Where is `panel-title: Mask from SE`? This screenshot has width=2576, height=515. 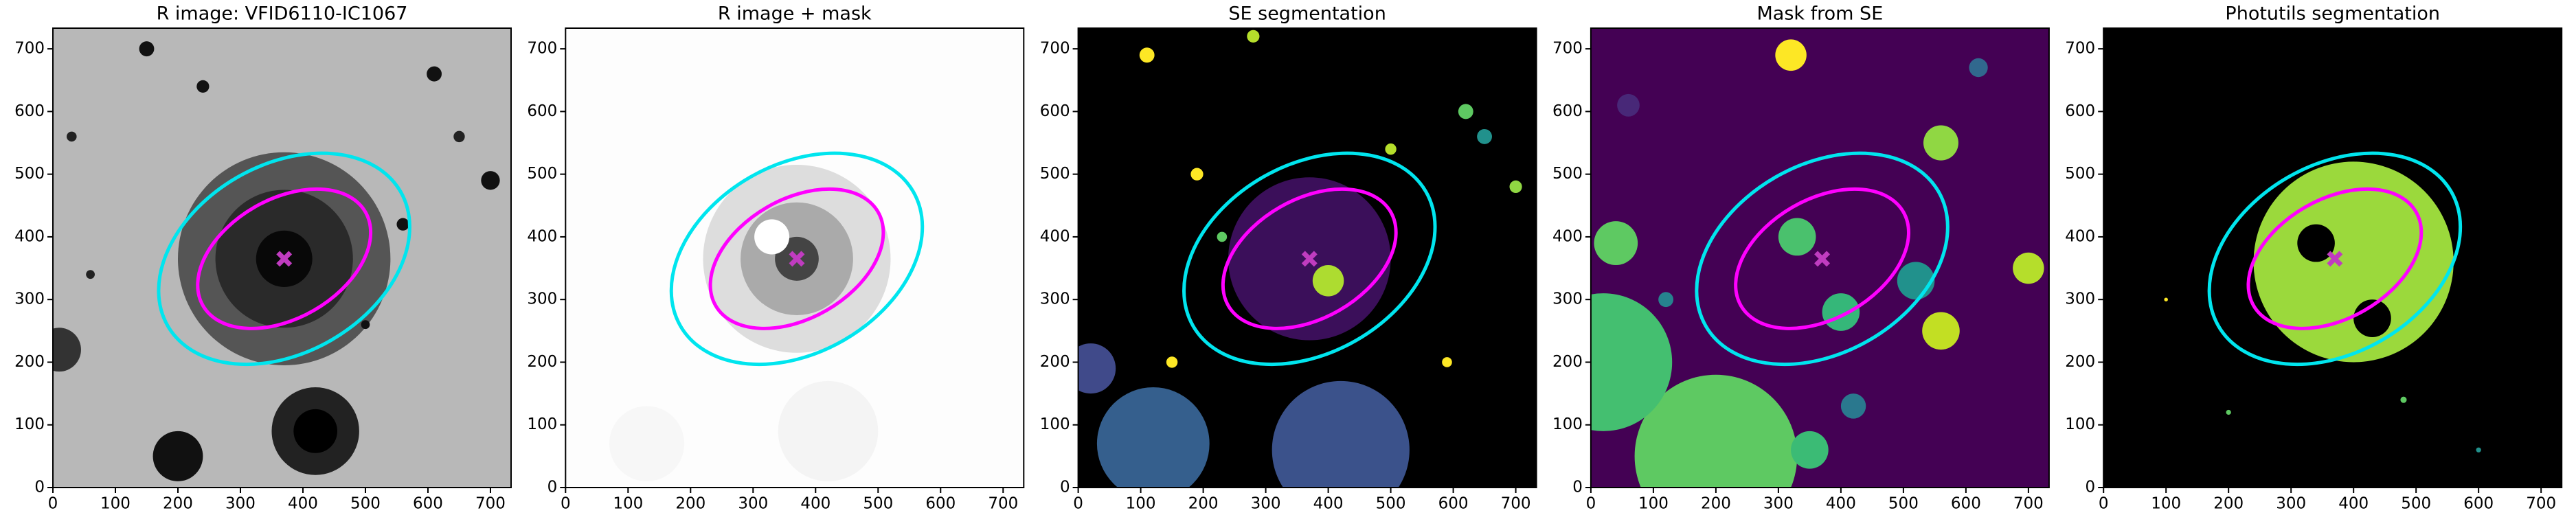 panel-title: Mask from SE is located at coordinates (1820, 14).